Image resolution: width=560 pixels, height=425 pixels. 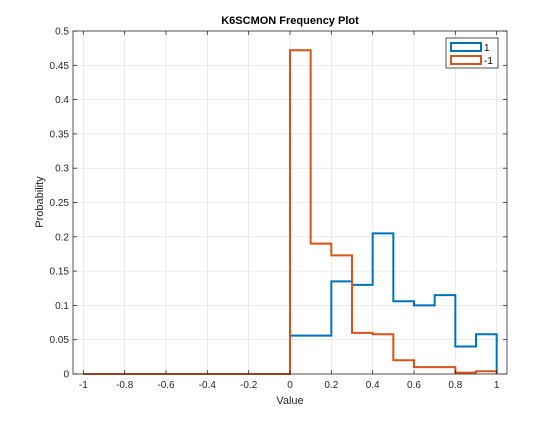 I want to click on y-tick-label: 0.35, so click(x=60, y=134).